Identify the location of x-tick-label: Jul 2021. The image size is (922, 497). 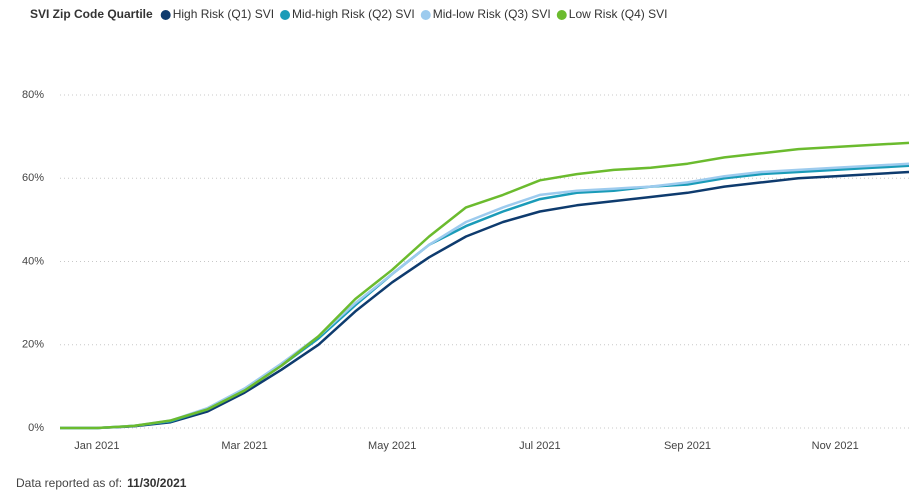
(540, 446).